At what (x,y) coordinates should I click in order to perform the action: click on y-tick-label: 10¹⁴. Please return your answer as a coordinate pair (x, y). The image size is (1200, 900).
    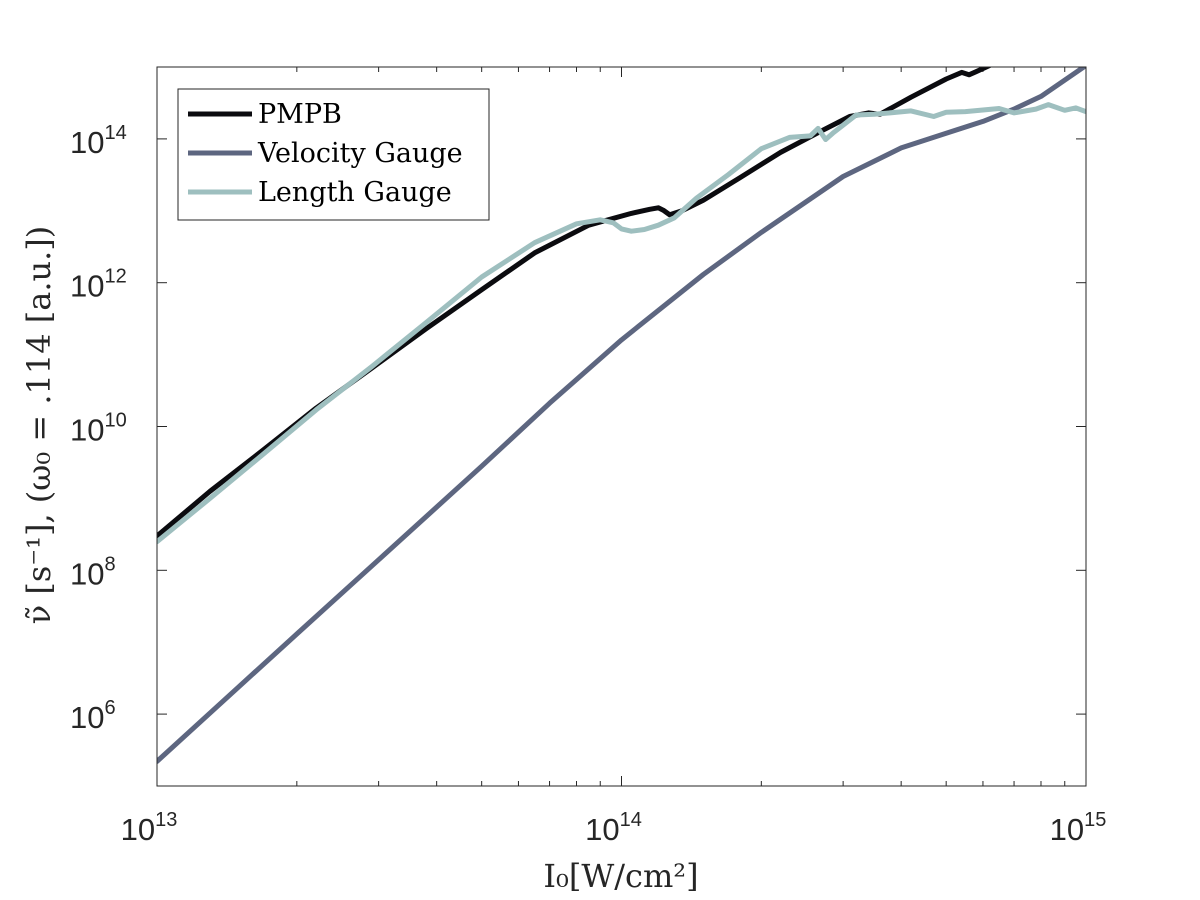
    Looking at the image, I should click on (98, 141).